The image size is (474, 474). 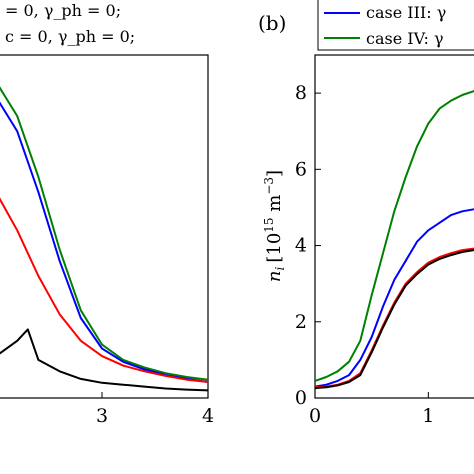 I want to click on right-y-tick-label-1: 2, so click(x=301, y=322).